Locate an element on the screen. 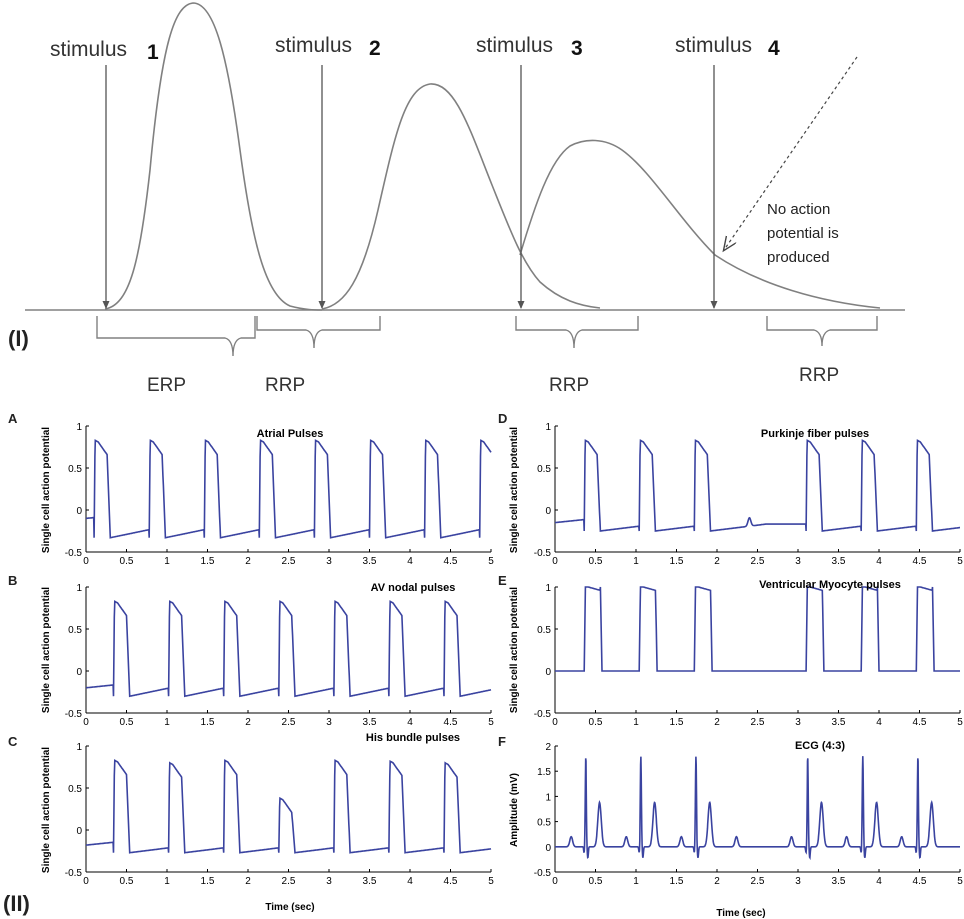  annotation-line-3: produced is located at coordinates (798, 257).